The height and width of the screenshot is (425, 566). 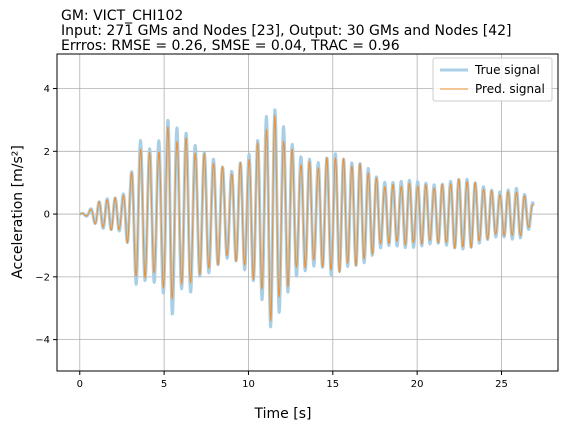 I want to click on legend-label-pred: Pred. signal, so click(x=510, y=89).